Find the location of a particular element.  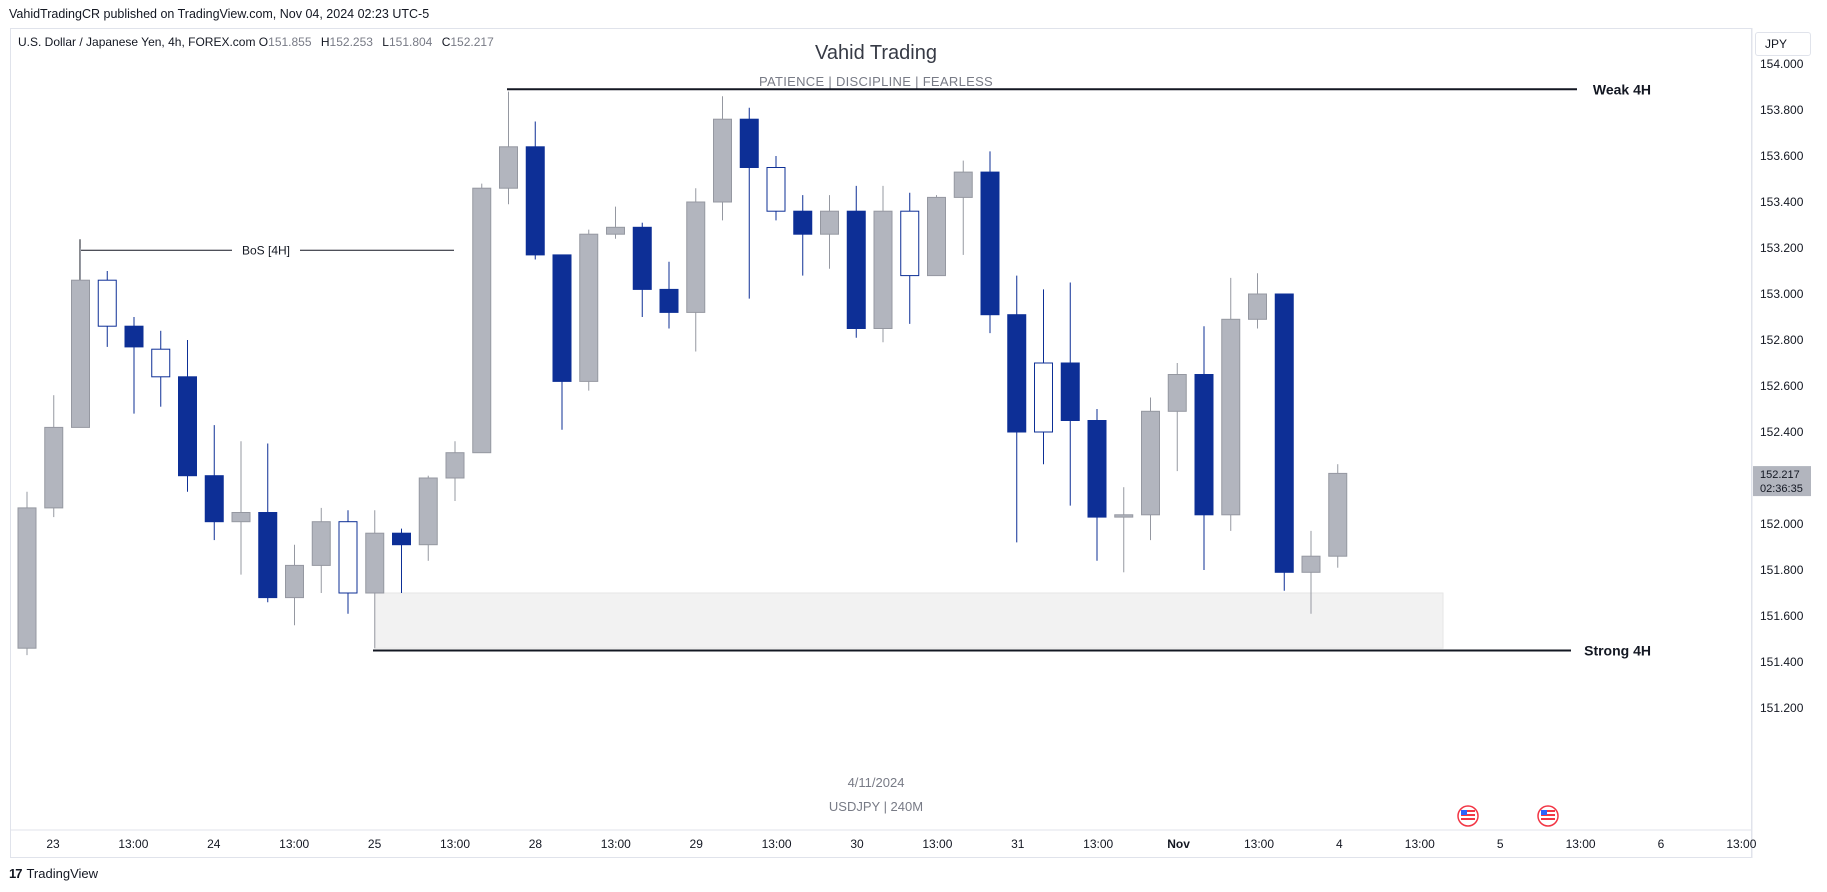

time-tick-label: 5 is located at coordinates (1500, 844).